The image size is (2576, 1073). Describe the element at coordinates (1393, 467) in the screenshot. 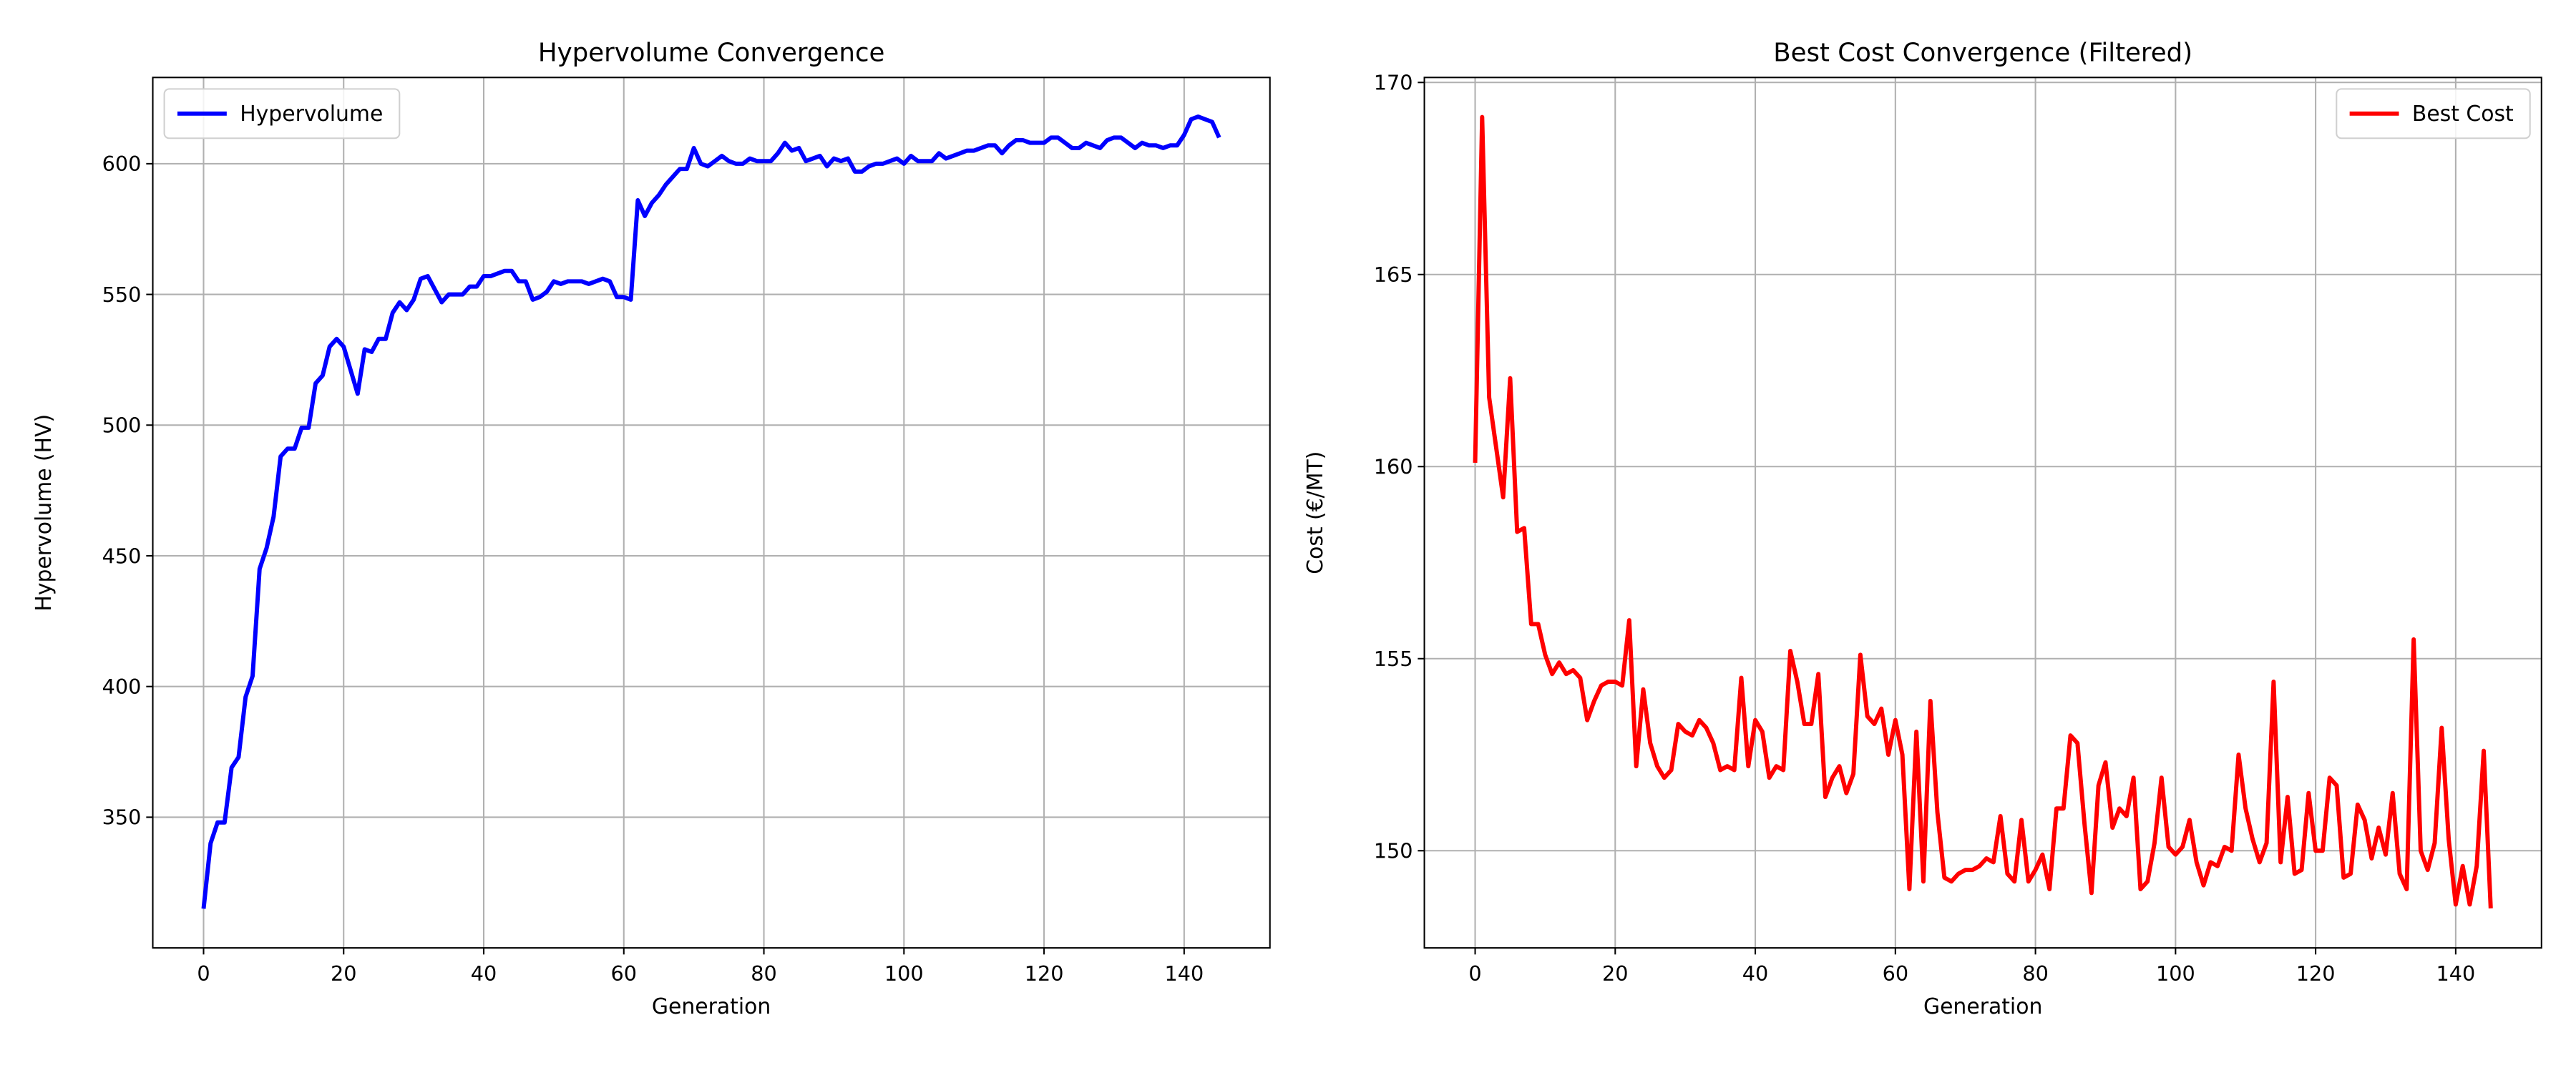

I see `y-tick-label: 160` at that location.